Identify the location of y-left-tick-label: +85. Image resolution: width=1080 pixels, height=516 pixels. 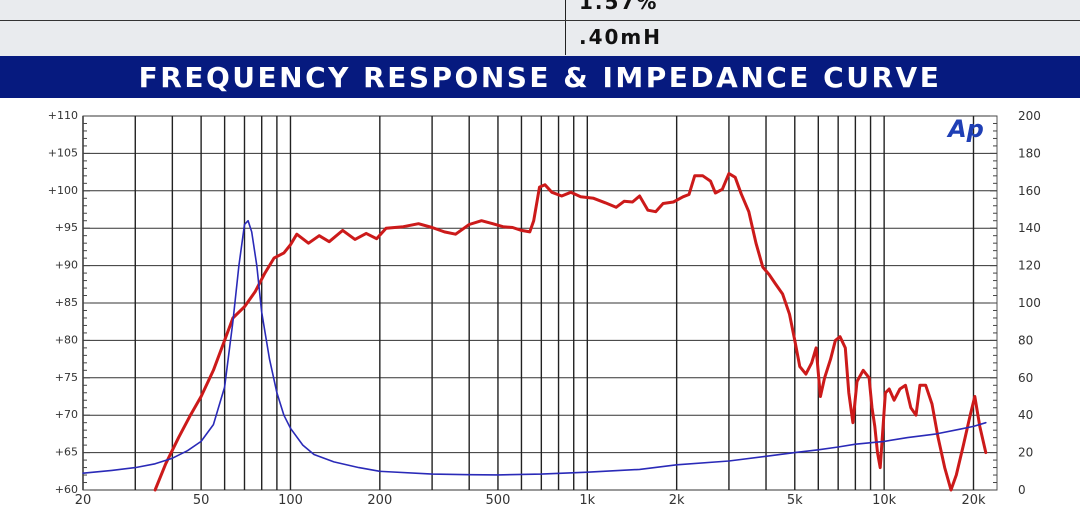
(66, 302).